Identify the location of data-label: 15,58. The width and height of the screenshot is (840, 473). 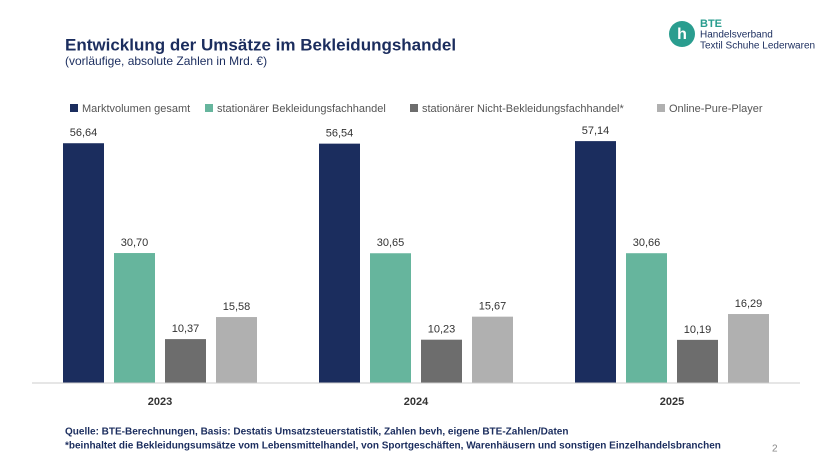
(237, 307).